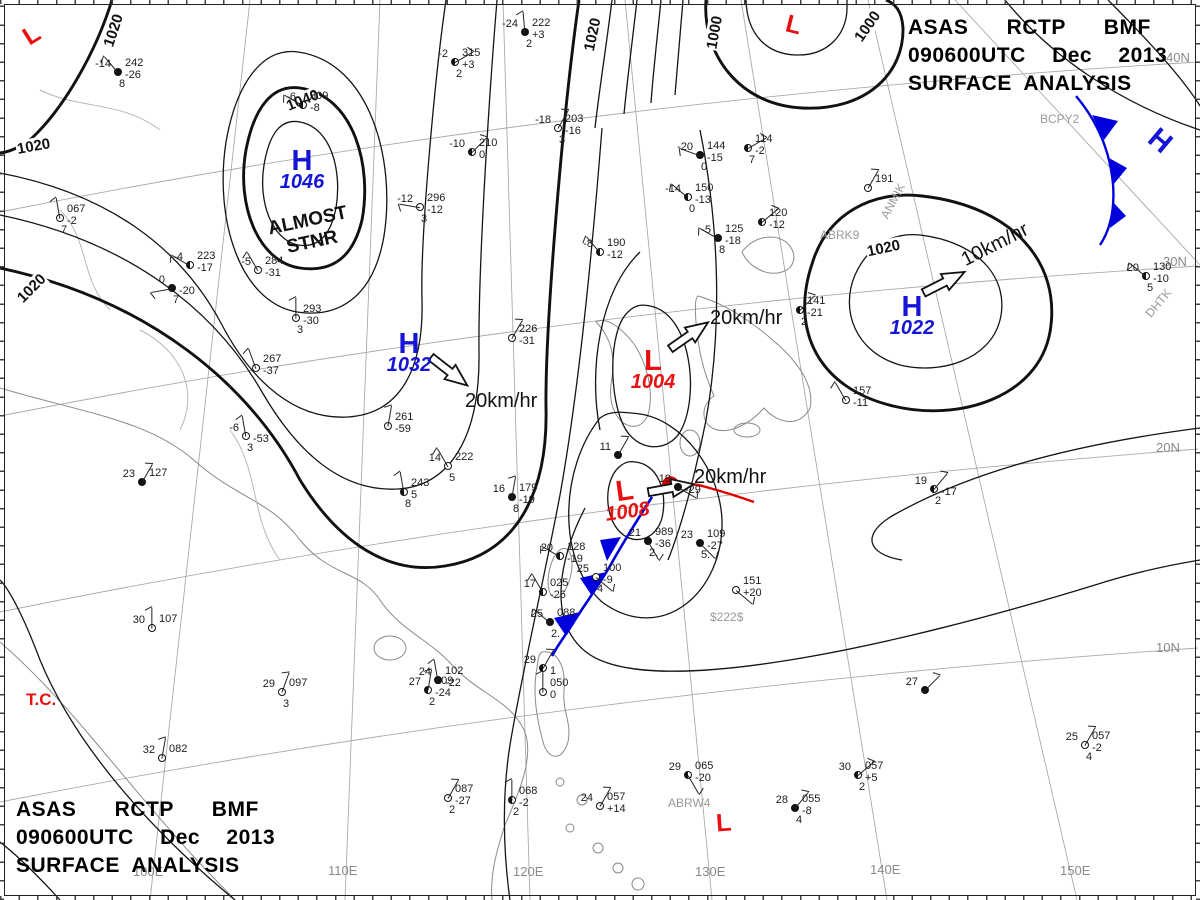 The height and width of the screenshot is (900, 1200). I want to click on station-pressure: 261, so click(404, 417).